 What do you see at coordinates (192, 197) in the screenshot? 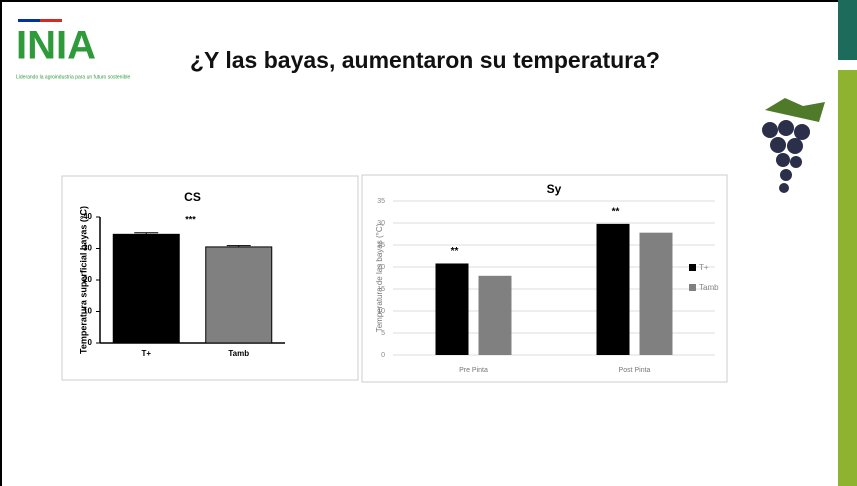
I see `chart-title: CS` at bounding box center [192, 197].